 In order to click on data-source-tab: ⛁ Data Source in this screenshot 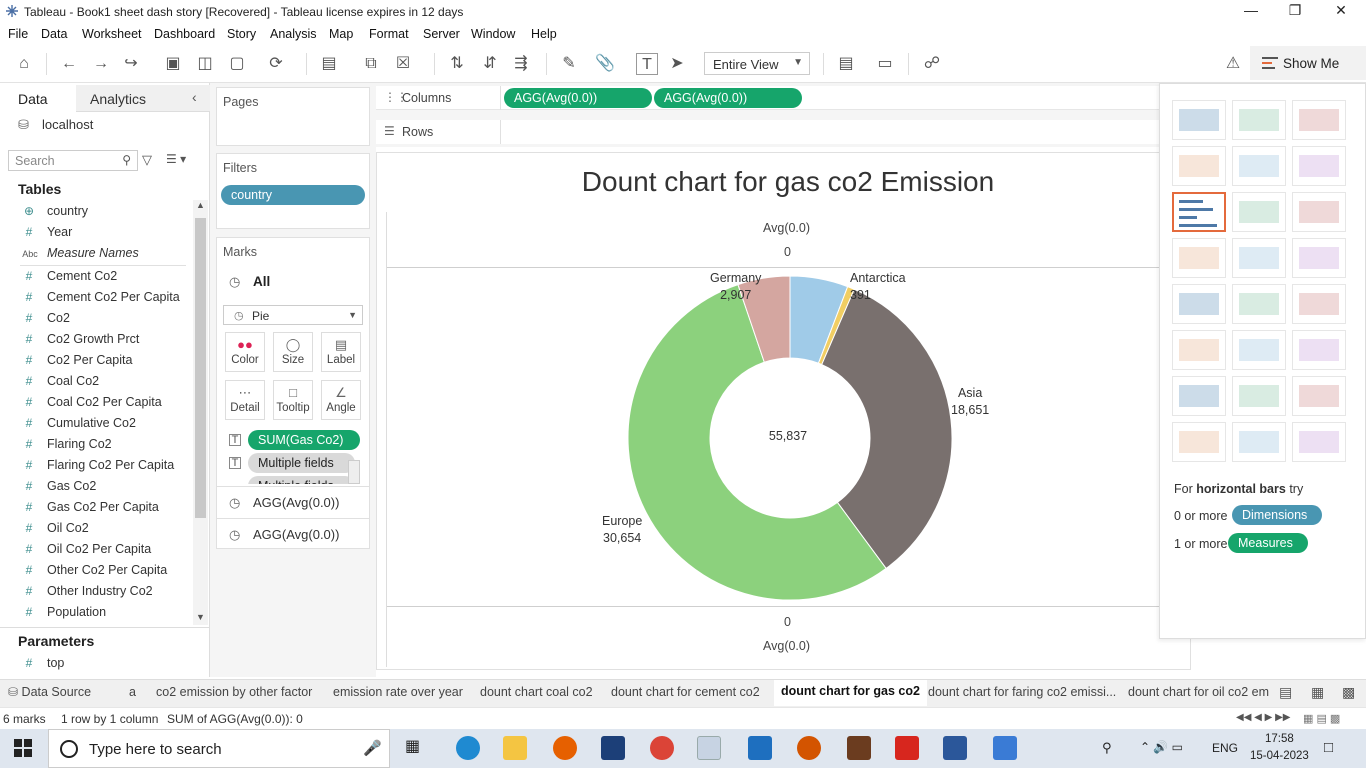, I will do `click(49, 696)`.